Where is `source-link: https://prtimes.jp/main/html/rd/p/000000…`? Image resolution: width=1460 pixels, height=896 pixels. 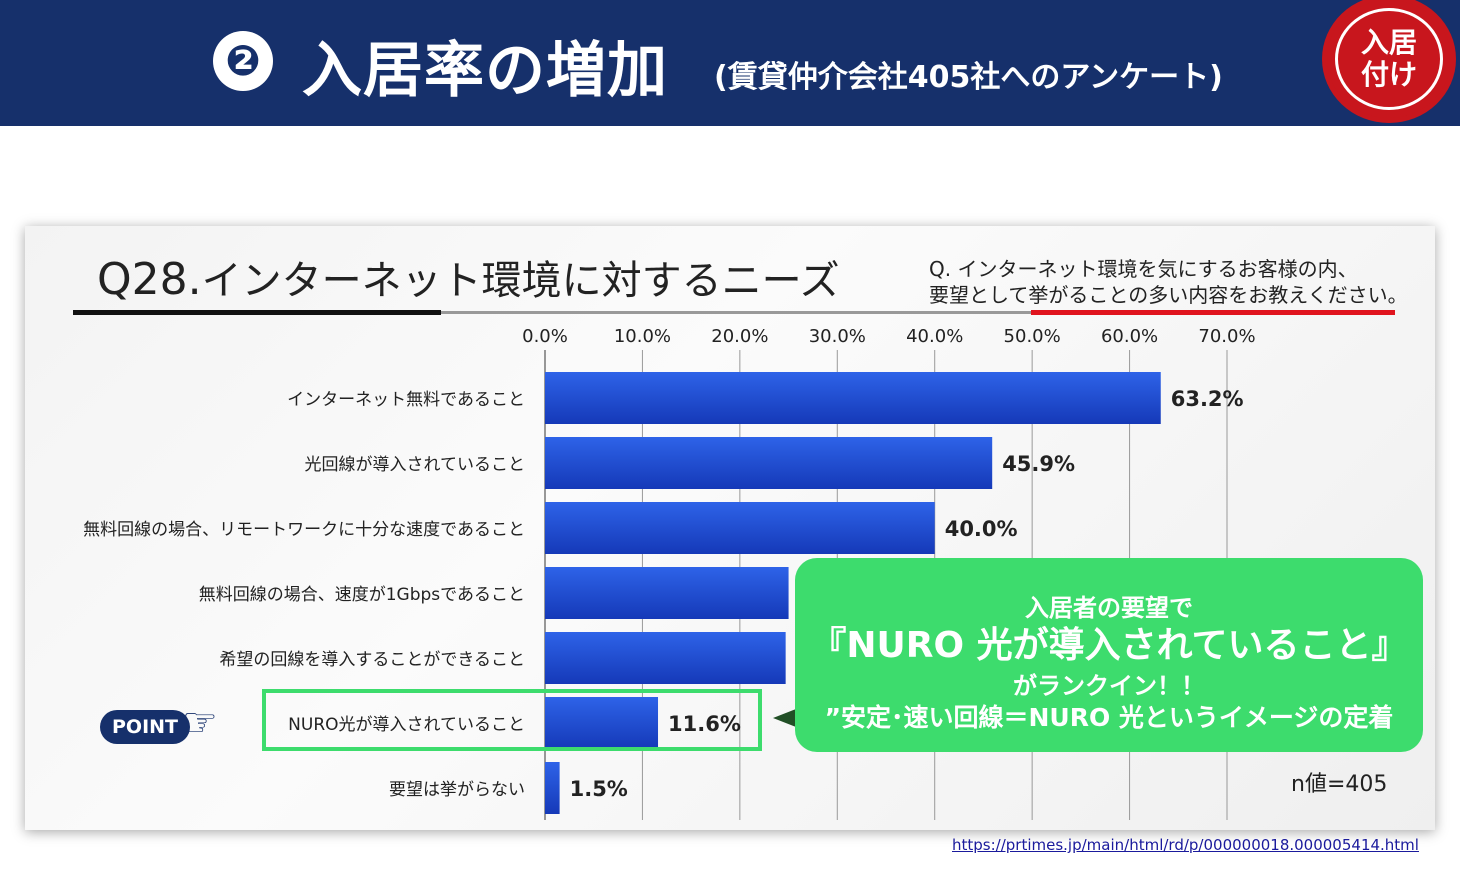 source-link: https://prtimes.jp/main/html/rd/p/000000… is located at coordinates (1185, 845).